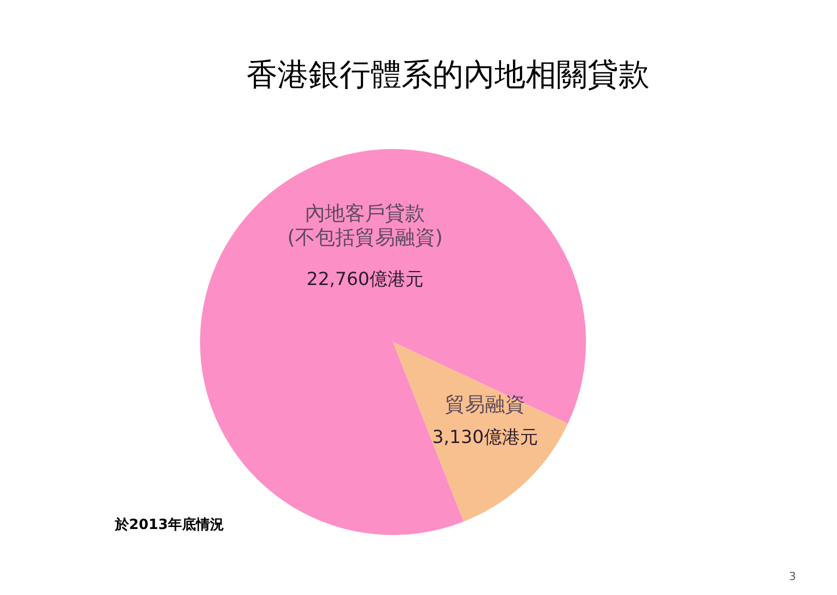 The height and width of the screenshot is (595, 837). I want to click on slice-label: 貿易融資, so click(485, 404).